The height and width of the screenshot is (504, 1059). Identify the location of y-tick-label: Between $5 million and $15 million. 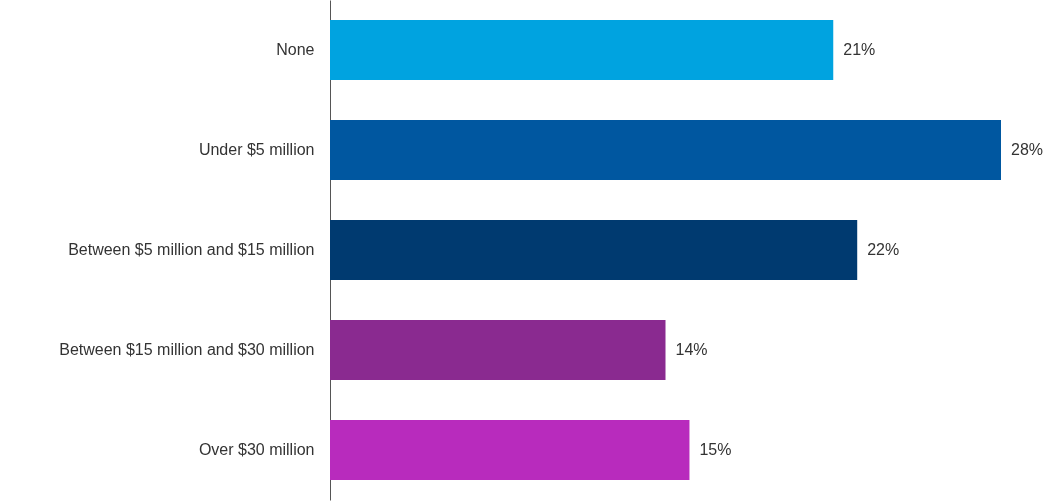
(191, 249).